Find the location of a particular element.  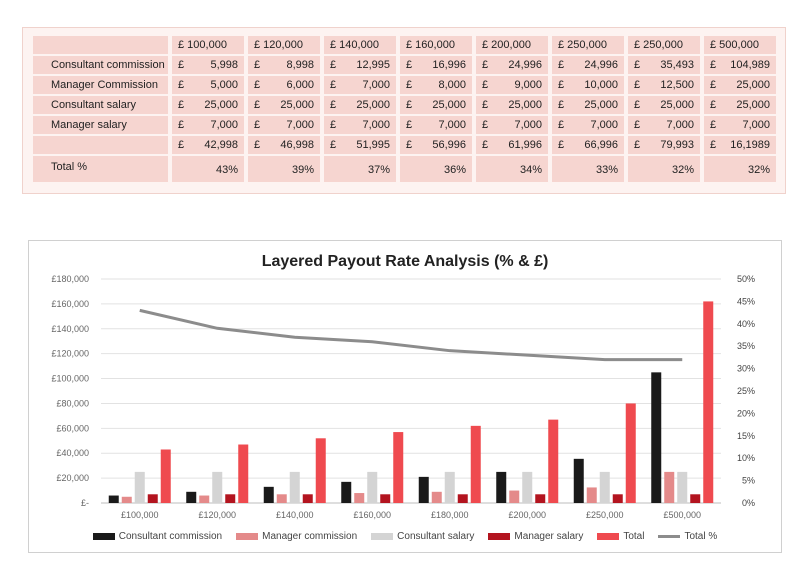

cell-value: 51,995 is located at coordinates (373, 145).